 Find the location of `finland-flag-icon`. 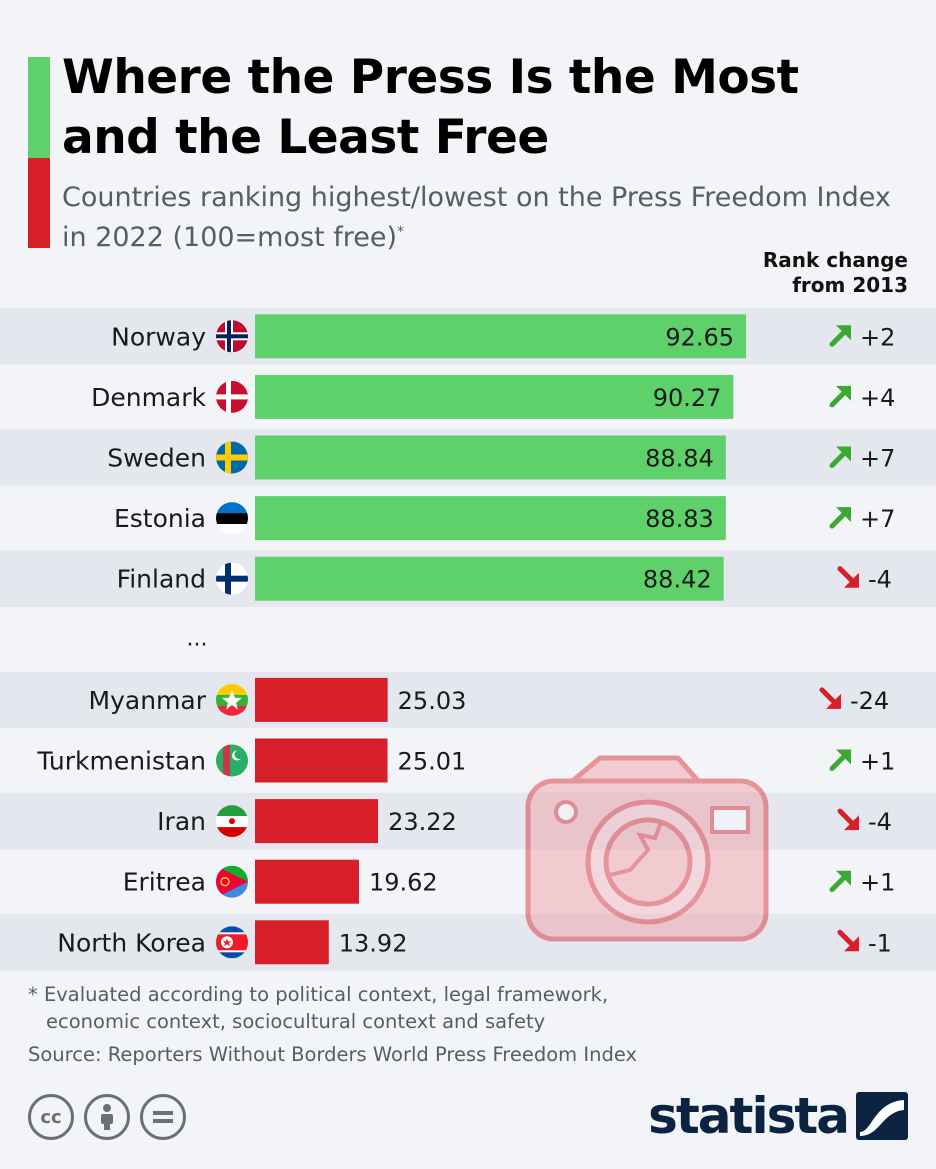

finland-flag-icon is located at coordinates (232, 578).